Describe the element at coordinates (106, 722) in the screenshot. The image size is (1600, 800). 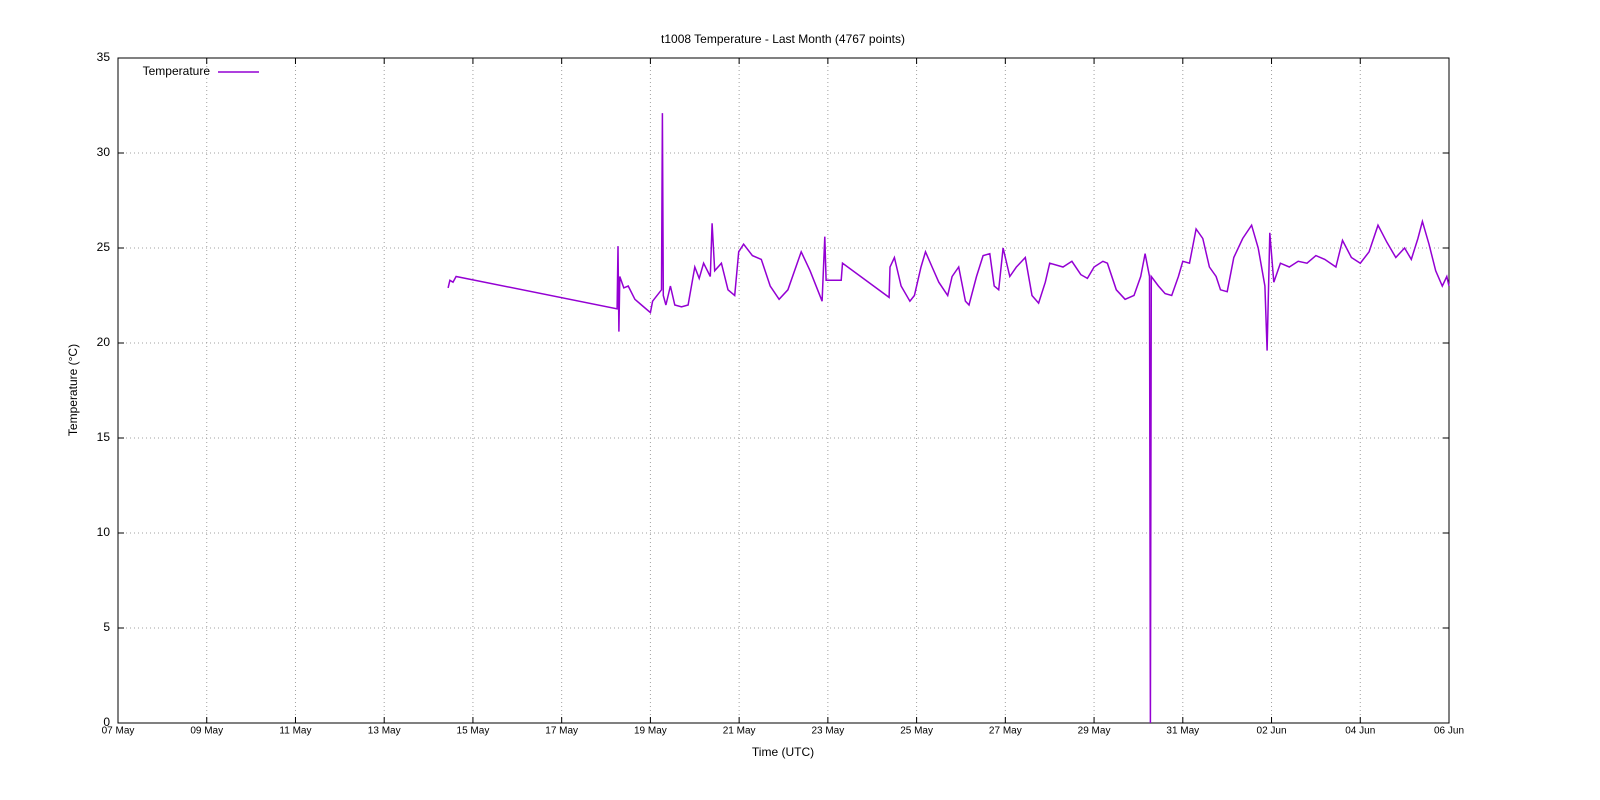
I see `y-tick-label: 0` at that location.